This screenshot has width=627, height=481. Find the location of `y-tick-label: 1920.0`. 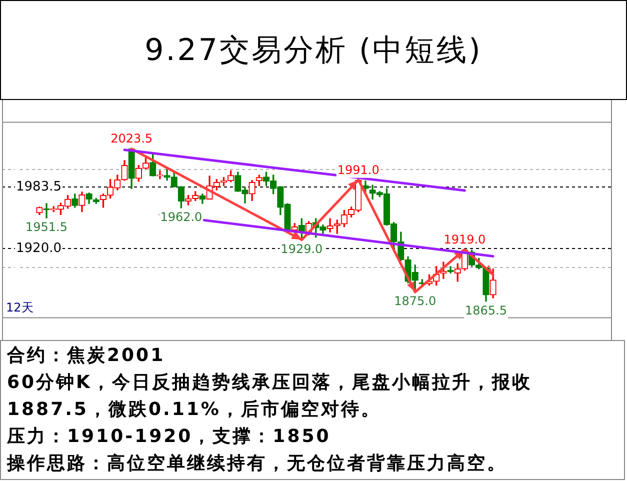

y-tick-label: 1920.0 is located at coordinates (39, 248).